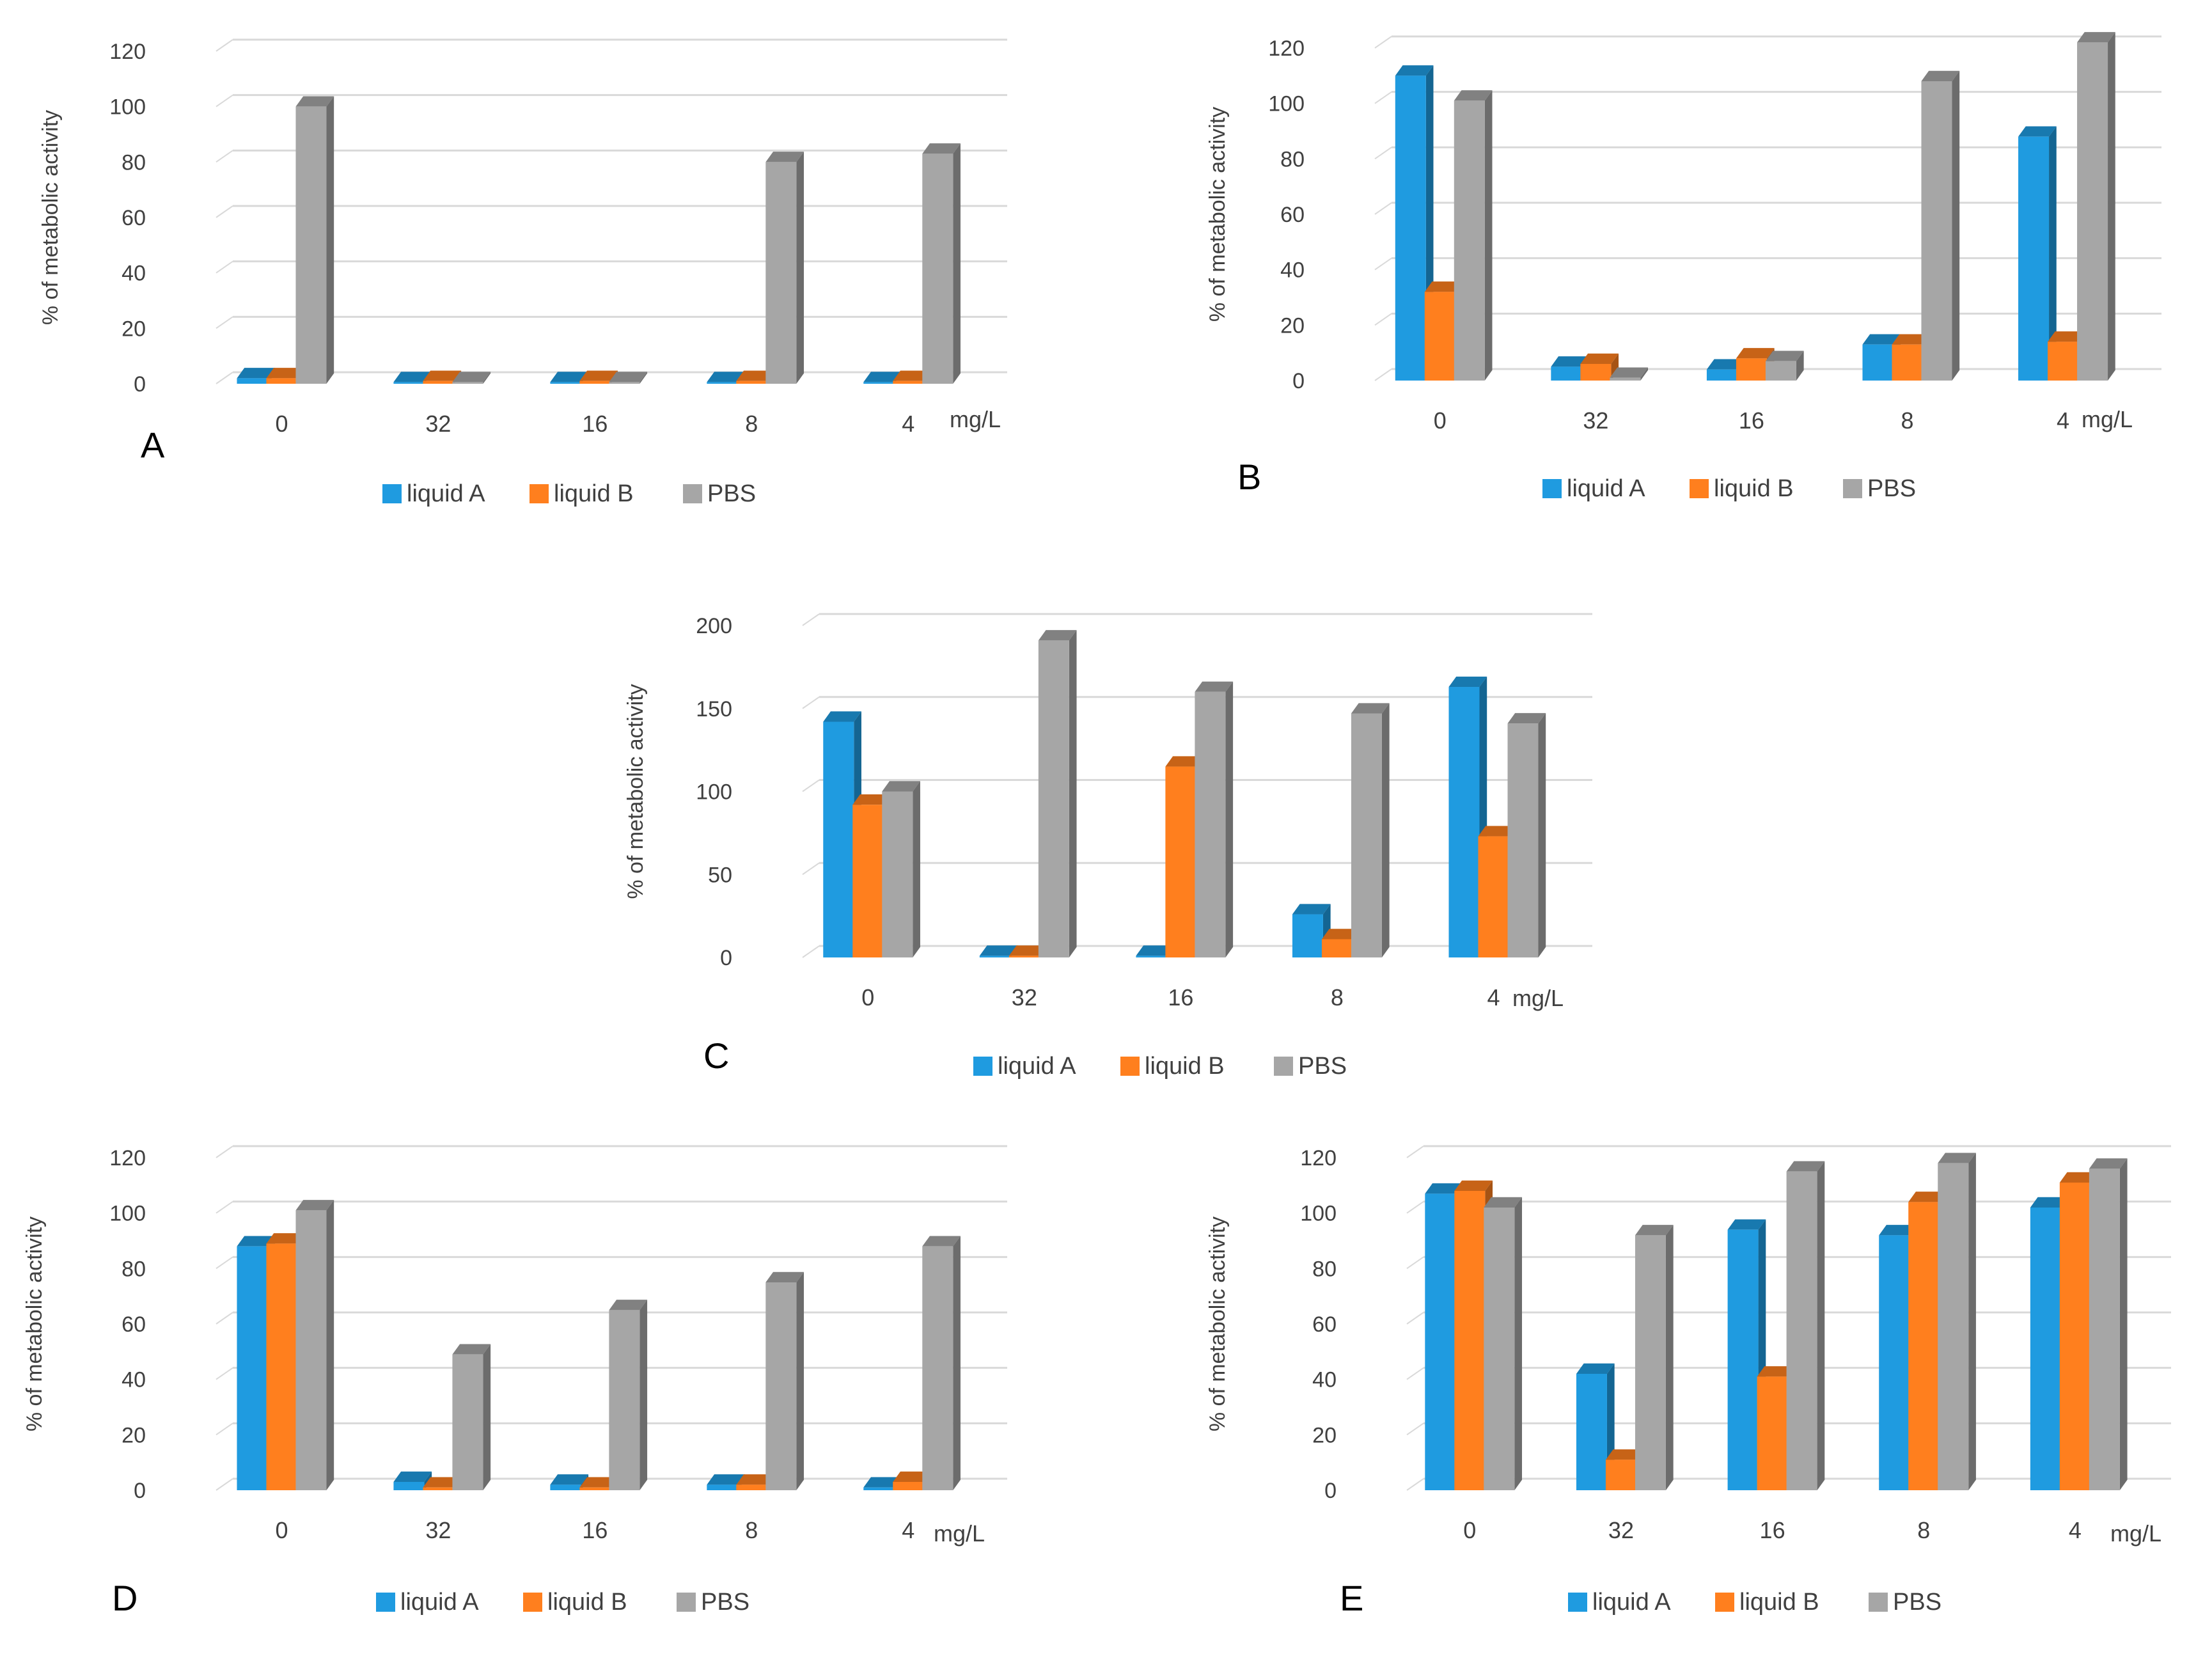 Image resolution: width=2212 pixels, height=1661 pixels. Describe the element at coordinates (720, 875) in the screenshot. I see `y-tick-label: 50` at that location.